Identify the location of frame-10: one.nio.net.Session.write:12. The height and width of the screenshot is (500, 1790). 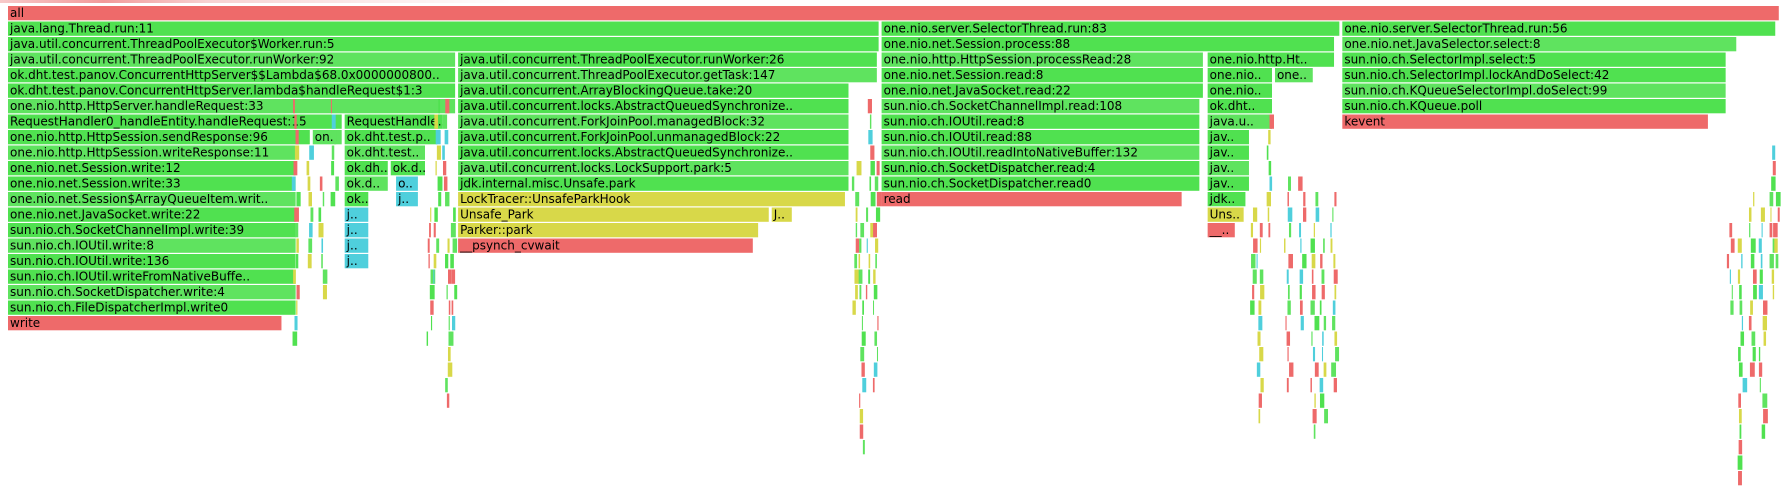
(152, 168).